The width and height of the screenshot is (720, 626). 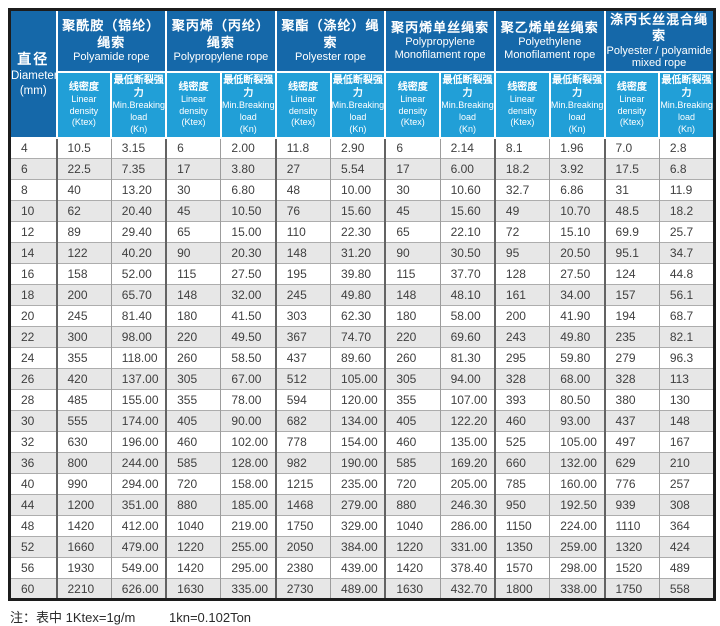 What do you see at coordinates (83, 589) in the screenshot?
I see `value-cell: 2210` at bounding box center [83, 589].